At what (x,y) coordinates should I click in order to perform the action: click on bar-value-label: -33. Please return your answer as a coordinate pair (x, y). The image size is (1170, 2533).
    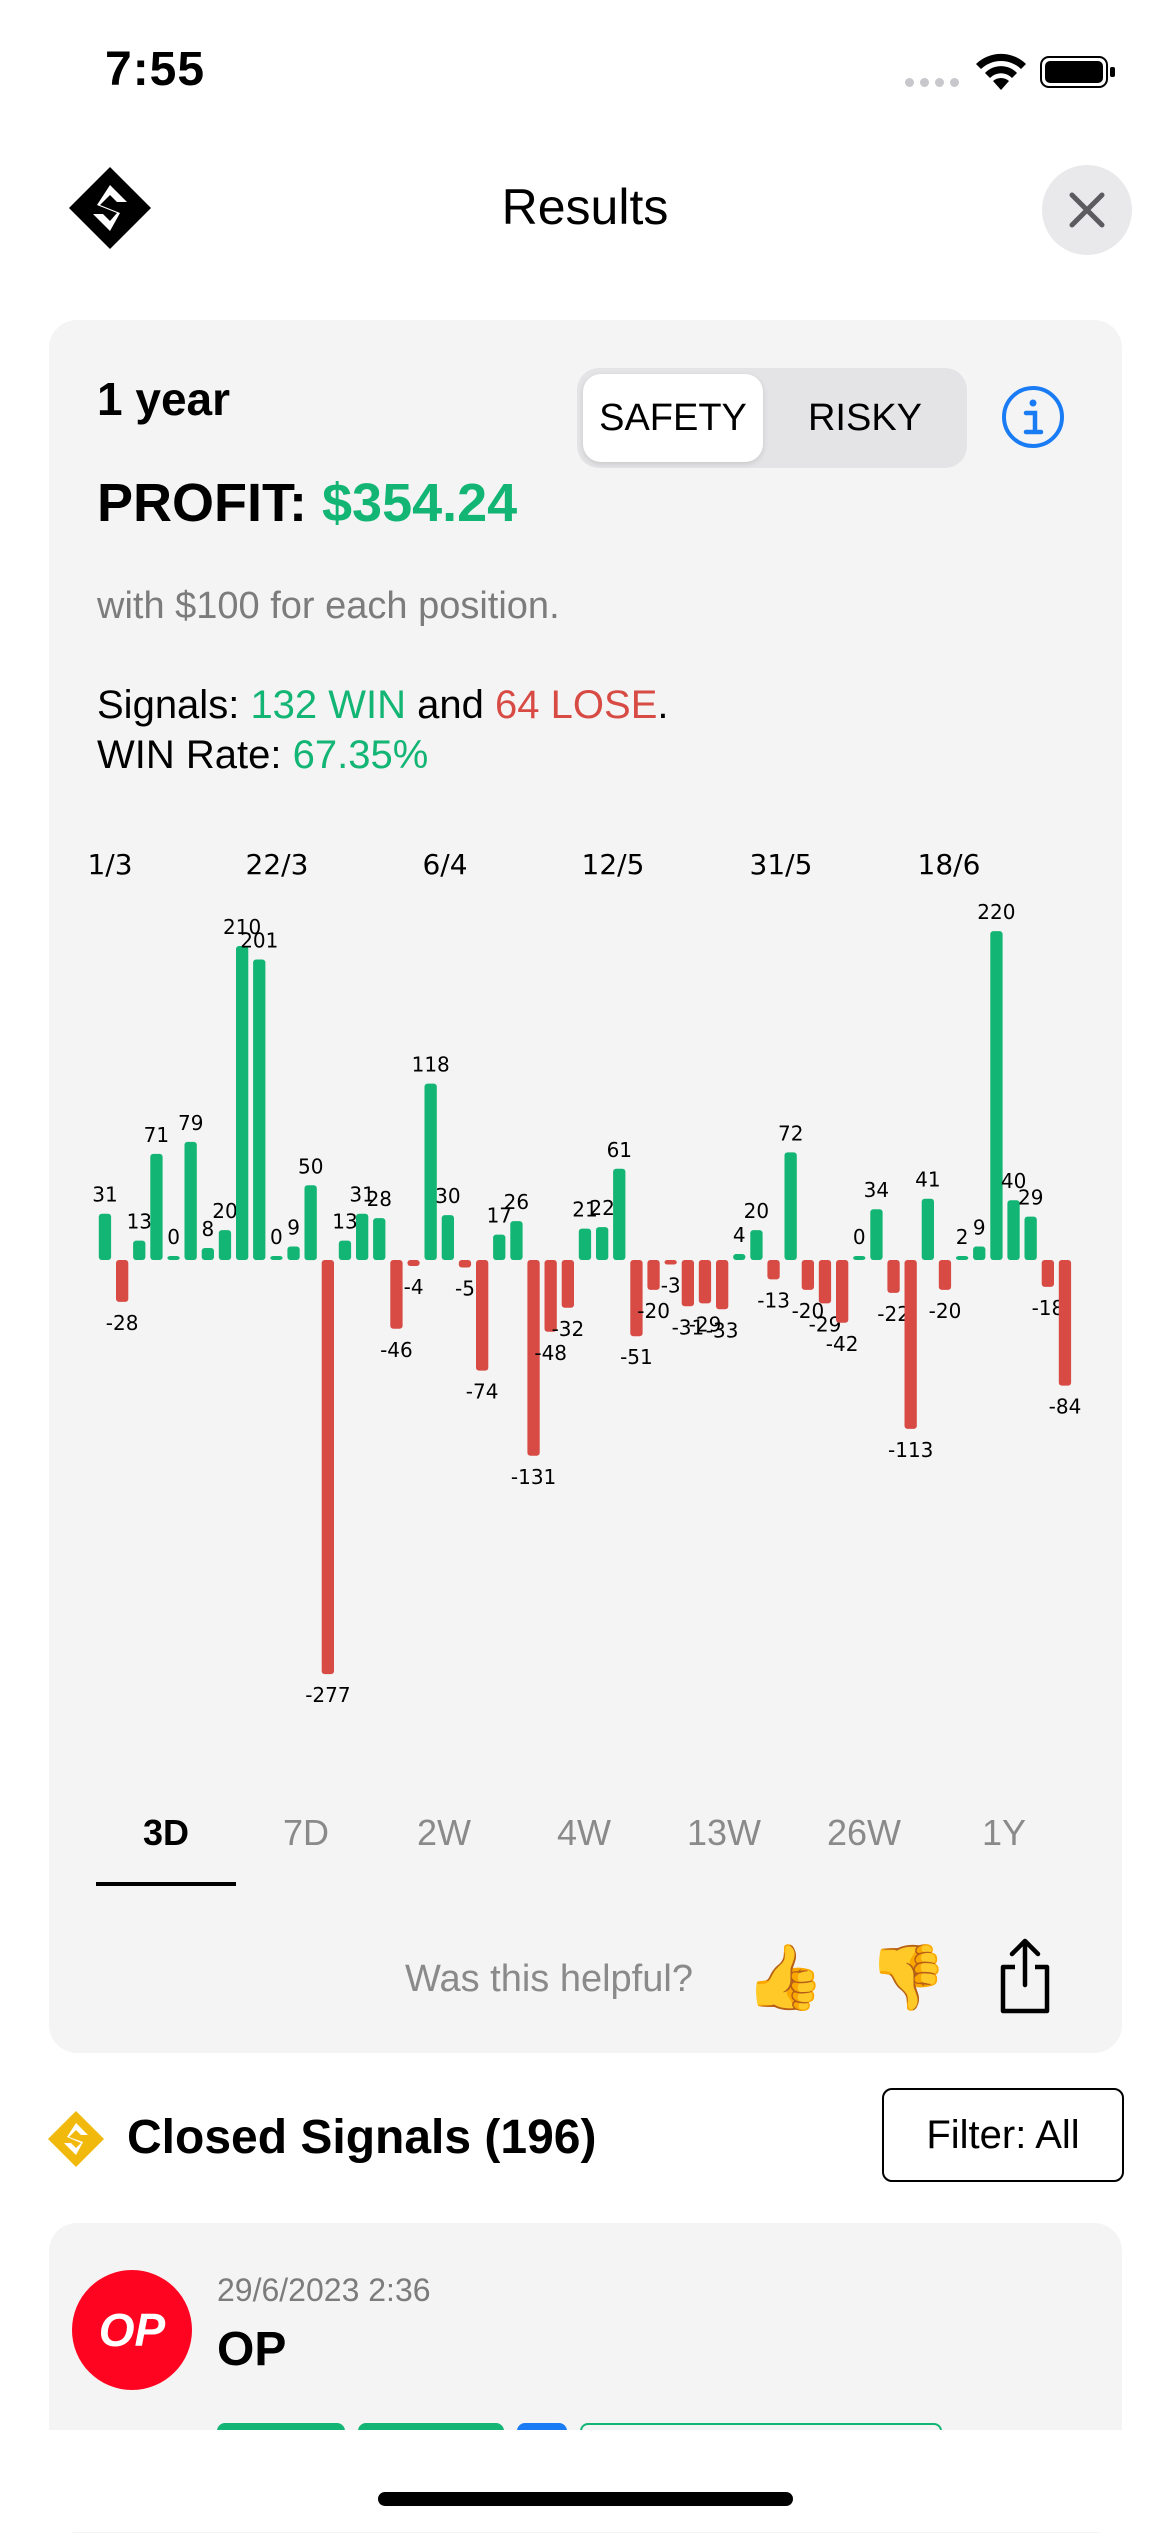
    Looking at the image, I should click on (722, 1330).